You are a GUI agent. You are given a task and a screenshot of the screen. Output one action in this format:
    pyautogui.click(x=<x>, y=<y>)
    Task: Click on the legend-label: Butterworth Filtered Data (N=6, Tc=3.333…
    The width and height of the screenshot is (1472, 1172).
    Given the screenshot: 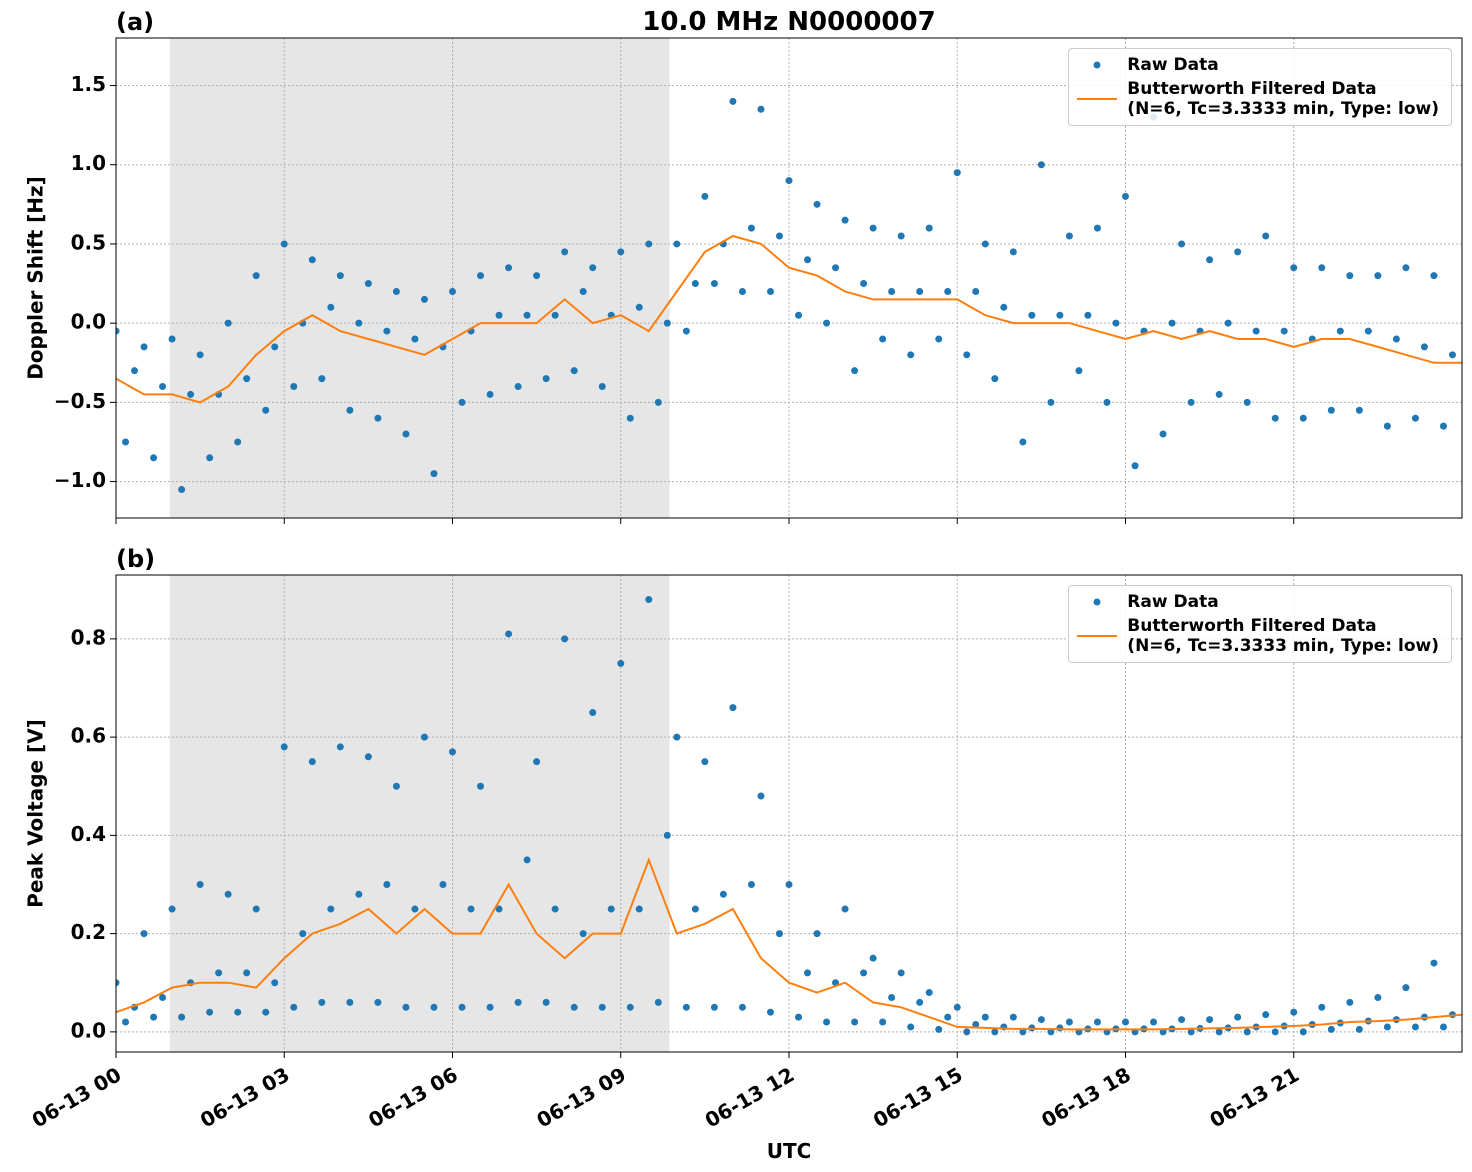 What is the action you would take?
    pyautogui.click(x=1283, y=636)
    